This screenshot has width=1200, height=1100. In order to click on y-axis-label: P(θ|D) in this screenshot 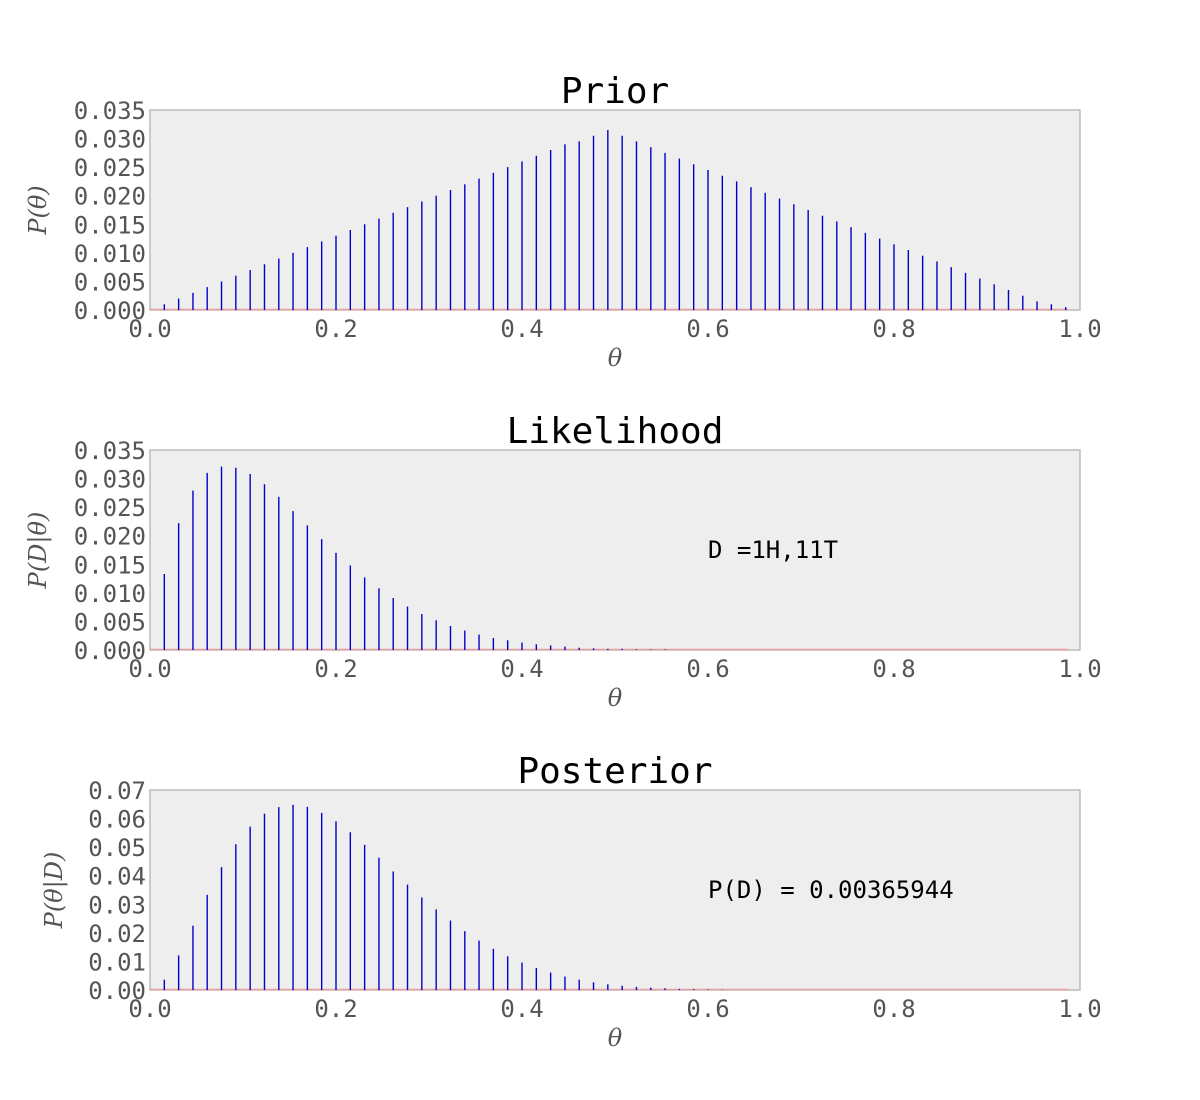, I will do `click(54, 891)`.